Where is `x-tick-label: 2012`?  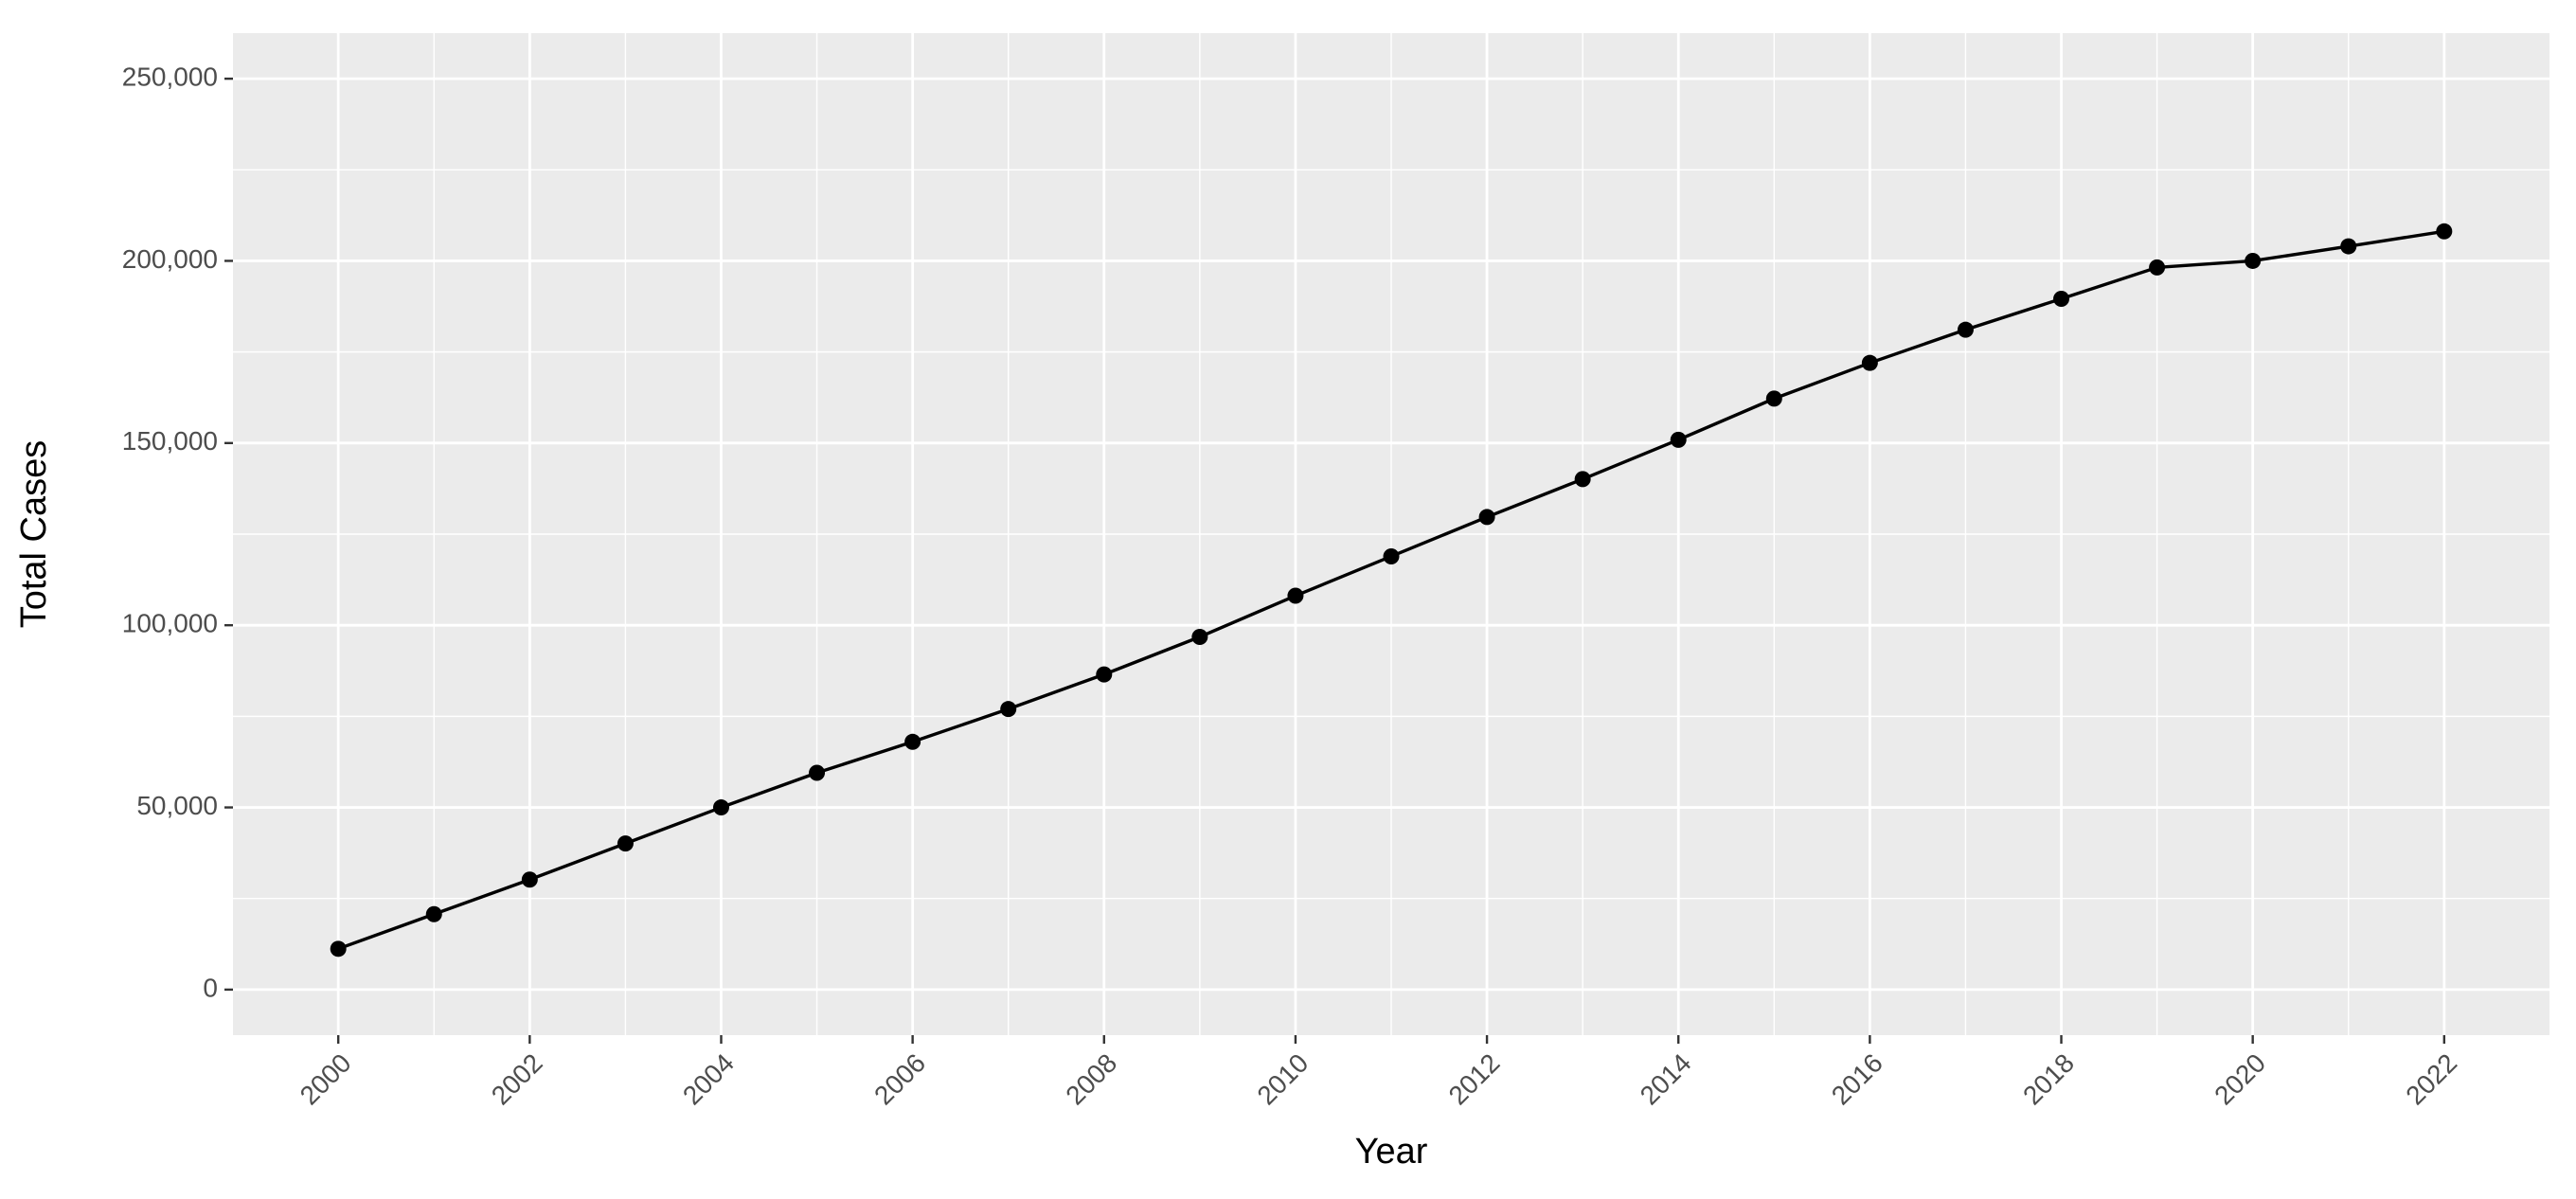 x-tick-label: 2012 is located at coordinates (1474, 1079).